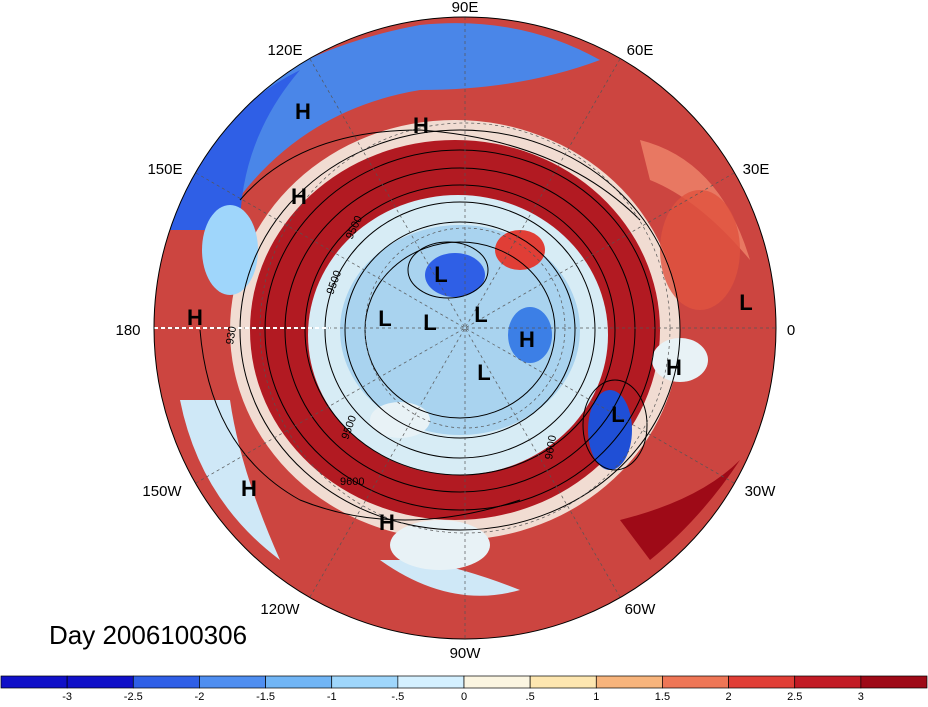  Describe the element at coordinates (662, 696) in the screenshot. I see `colorbar-tick-label: 1.5` at that location.